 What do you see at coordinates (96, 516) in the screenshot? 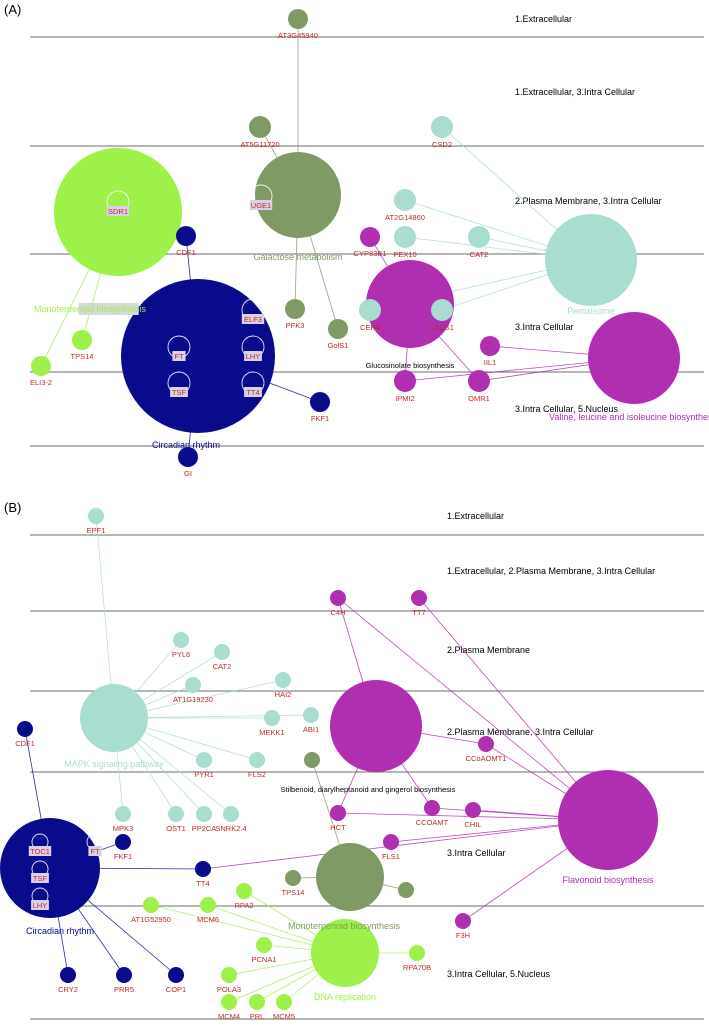
I see `gene-node-epf1` at bounding box center [96, 516].